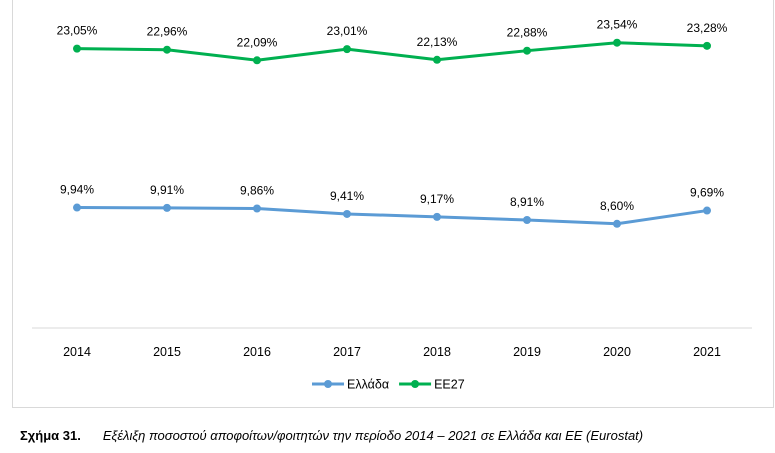 The height and width of the screenshot is (453, 775). What do you see at coordinates (437, 352) in the screenshot?
I see `x-tick-label: 2018` at bounding box center [437, 352].